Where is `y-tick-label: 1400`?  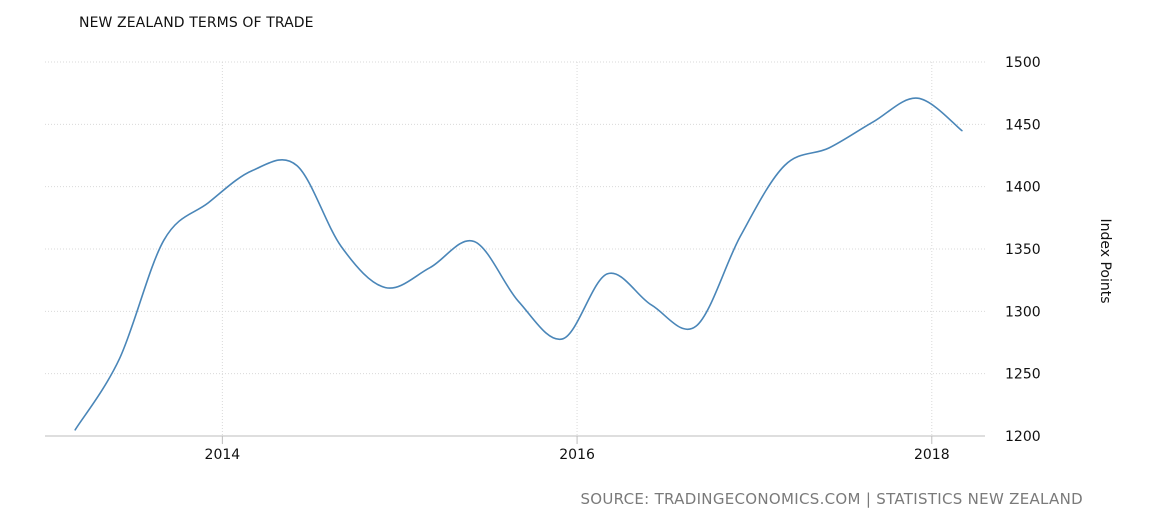 y-tick-label: 1400 is located at coordinates (1023, 188).